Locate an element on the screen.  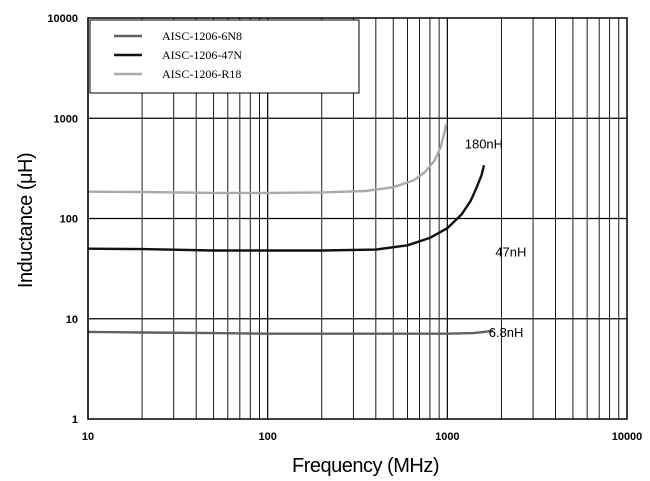
x-tick-label: 10 is located at coordinates (88, 437).